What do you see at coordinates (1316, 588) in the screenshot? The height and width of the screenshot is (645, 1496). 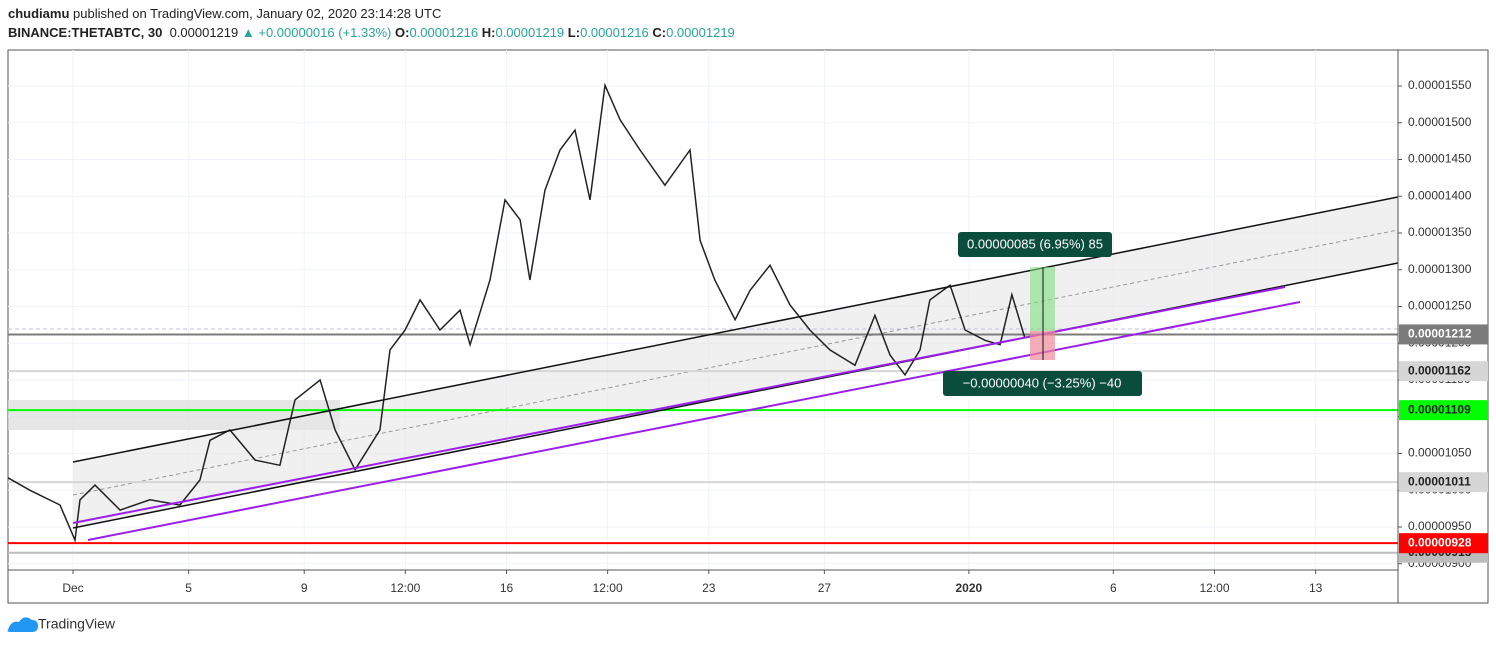 I see `x-tick-label: 13` at bounding box center [1316, 588].